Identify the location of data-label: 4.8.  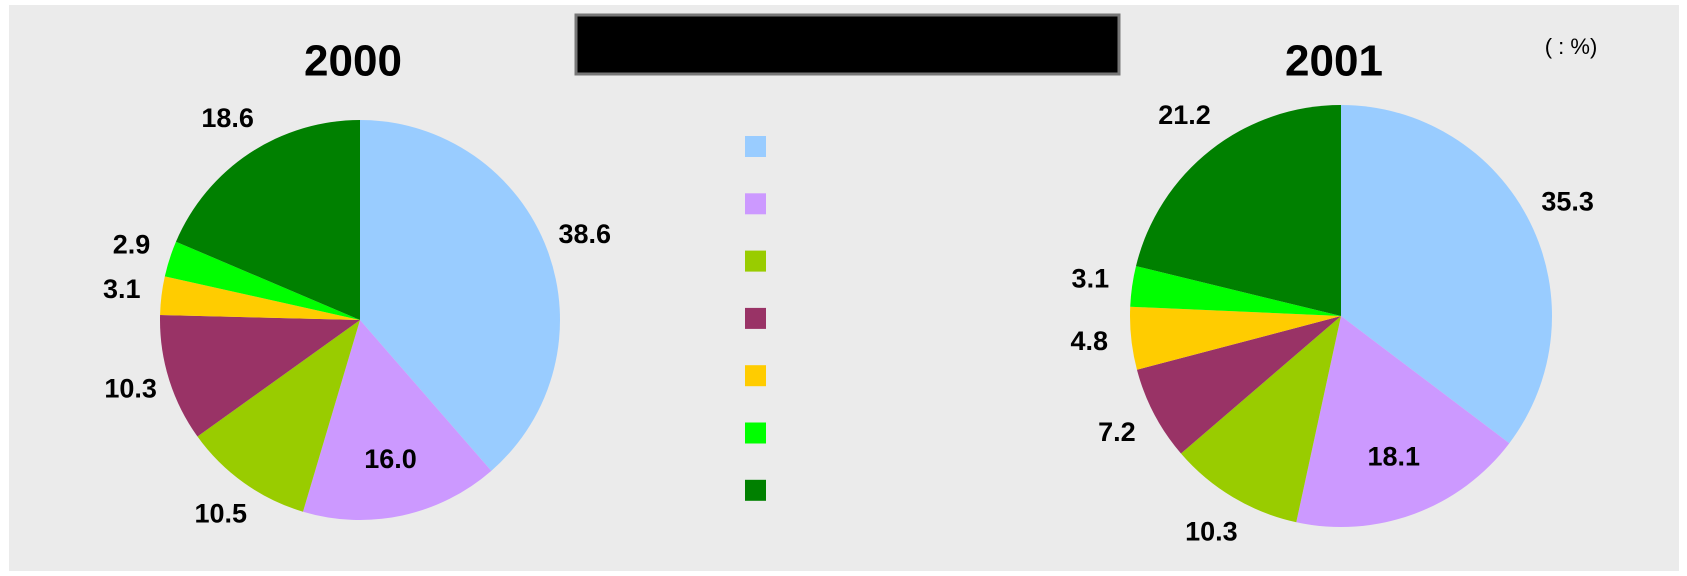
(1089, 341).